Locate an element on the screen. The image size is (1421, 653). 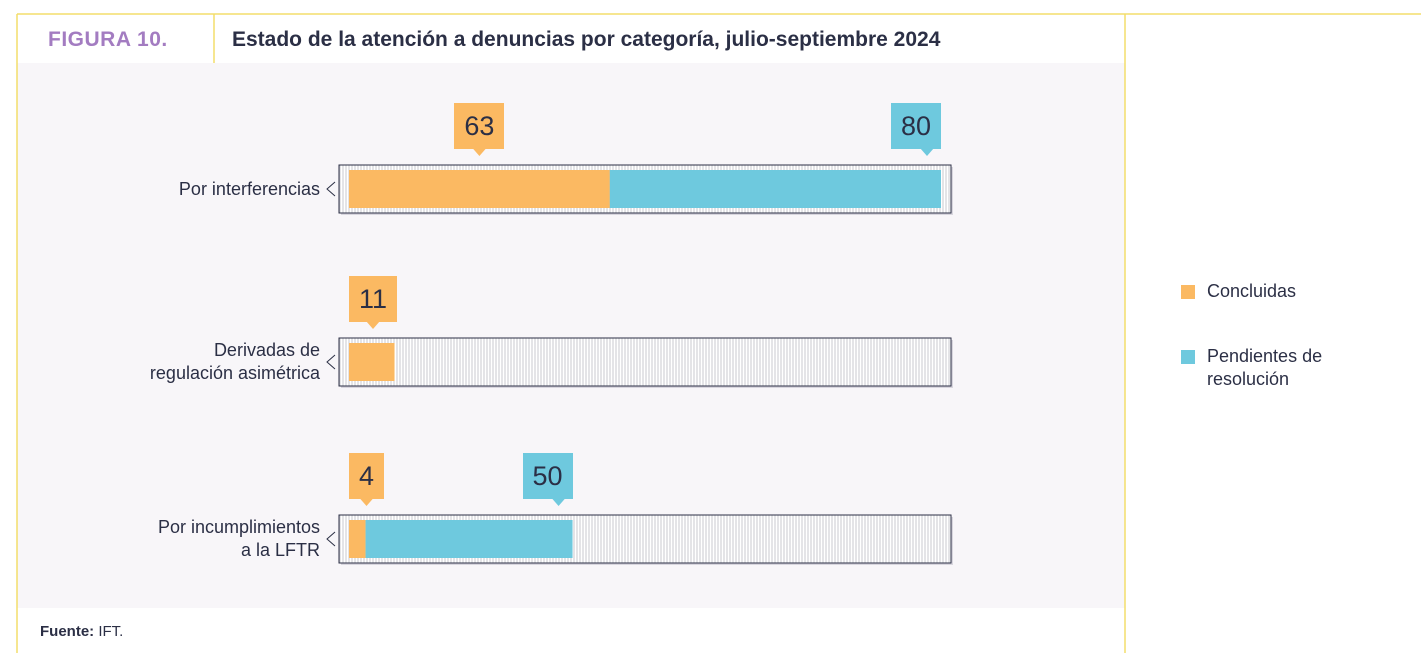
category-label: Derivadas de regulación asimétrica is located at coordinates (234, 361).